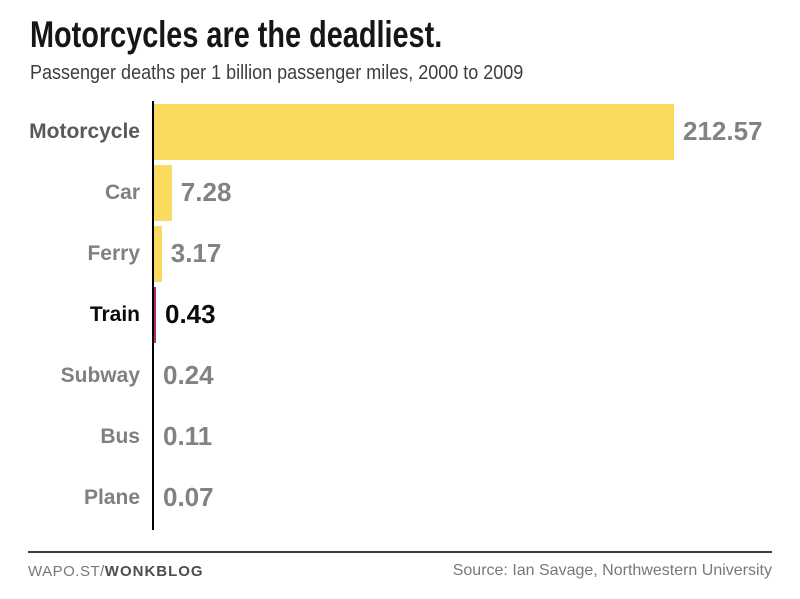 The width and height of the screenshot is (800, 599). What do you see at coordinates (188, 436) in the screenshot?
I see `value-label: 0.11` at bounding box center [188, 436].